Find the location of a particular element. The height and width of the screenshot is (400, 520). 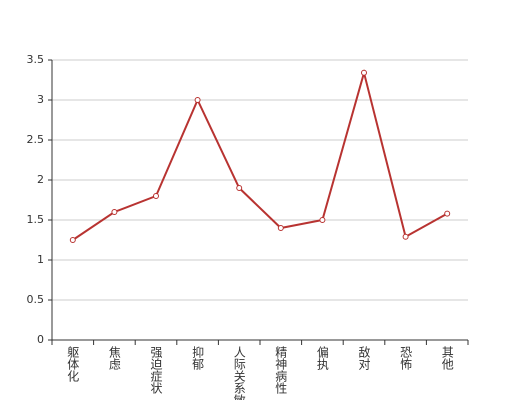

x-tick-label: 恐怖 is located at coordinates (406, 358).